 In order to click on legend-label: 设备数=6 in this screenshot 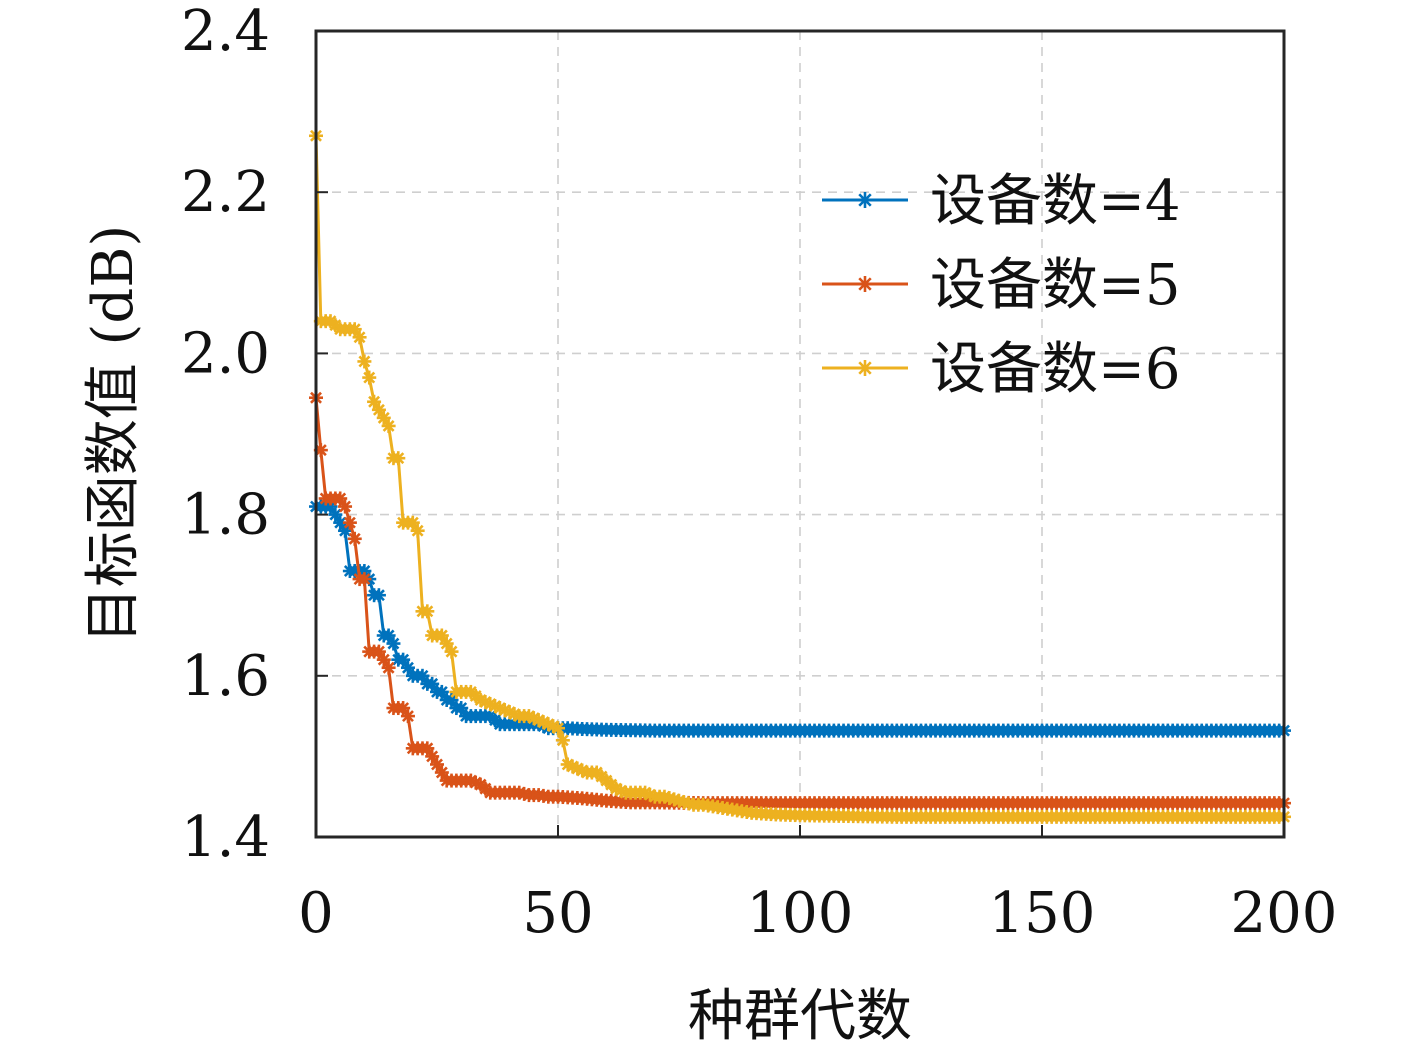, I will do `click(1055, 369)`.